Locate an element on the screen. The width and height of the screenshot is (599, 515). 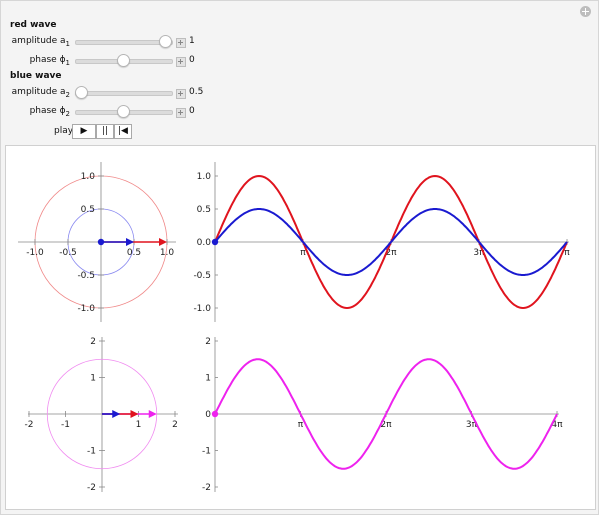
phasor-top-xtick-label: -1.0 is located at coordinates (35, 253).